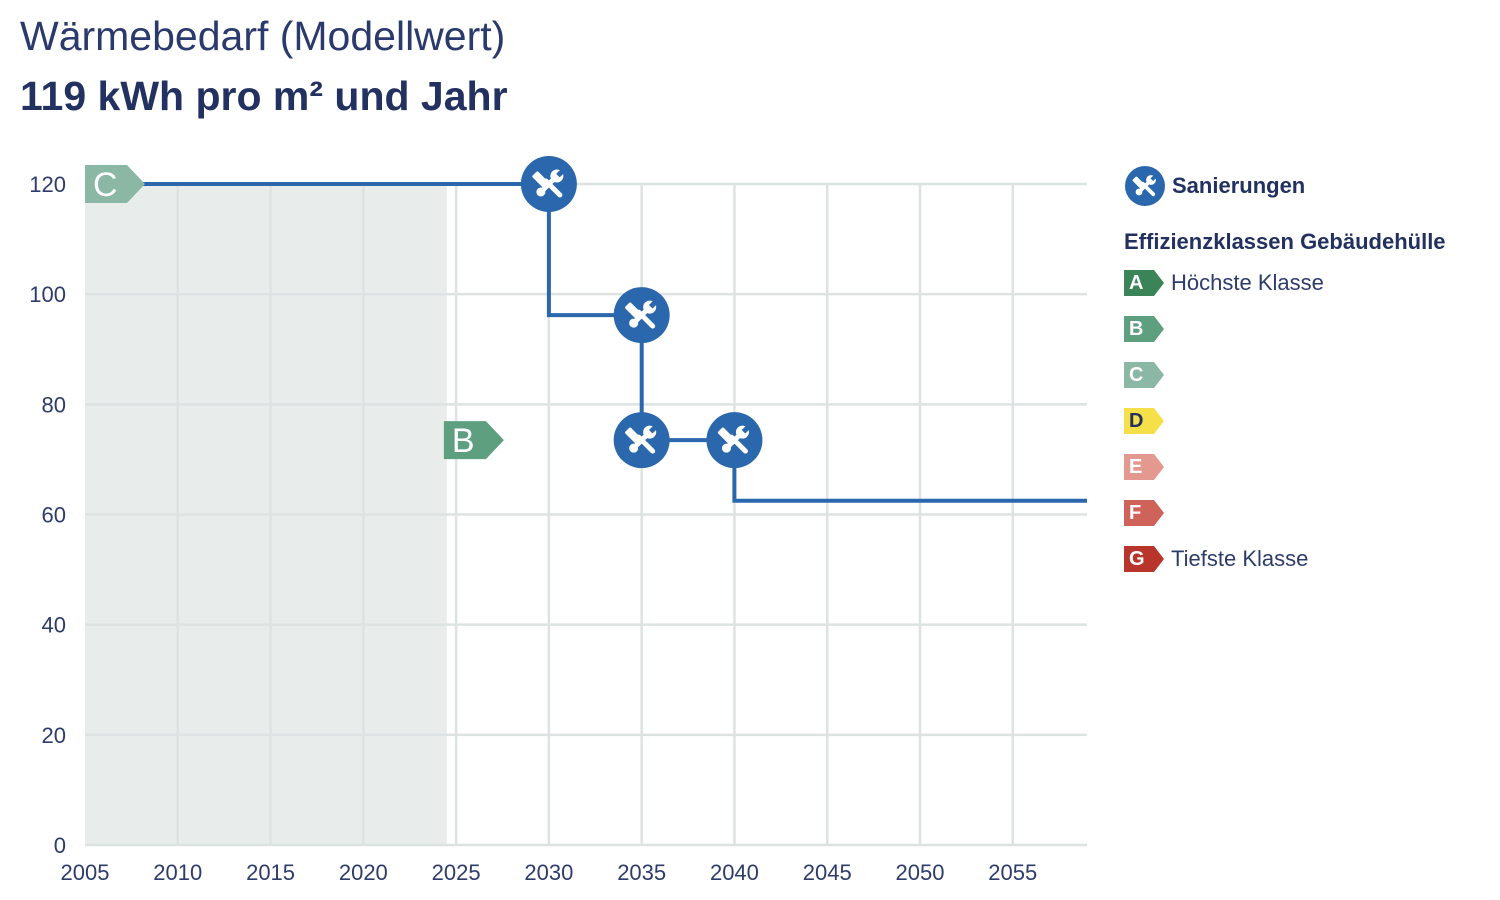  I want to click on legend-class-c: C, so click(1309, 375).